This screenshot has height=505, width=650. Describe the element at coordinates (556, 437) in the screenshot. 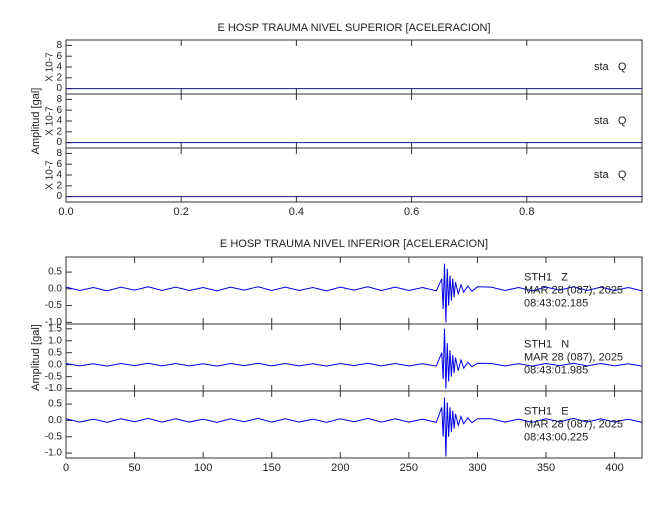

I see `panel-annotation: 08:43:00.225` at that location.